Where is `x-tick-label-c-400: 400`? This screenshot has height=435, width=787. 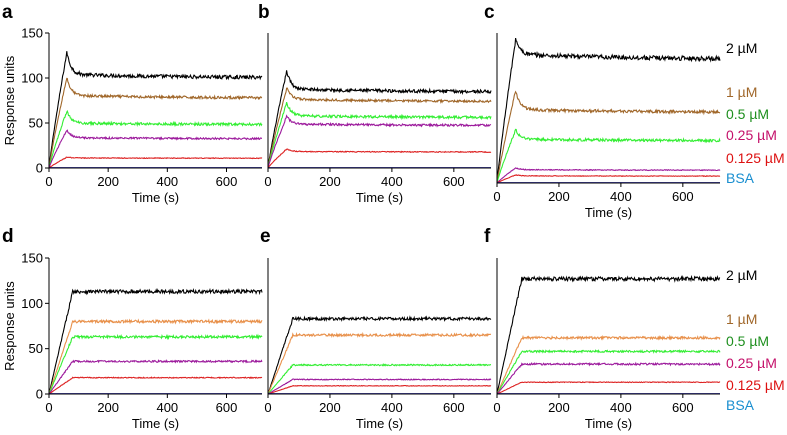 x-tick-label-c-400: 400 is located at coordinates (621, 196).